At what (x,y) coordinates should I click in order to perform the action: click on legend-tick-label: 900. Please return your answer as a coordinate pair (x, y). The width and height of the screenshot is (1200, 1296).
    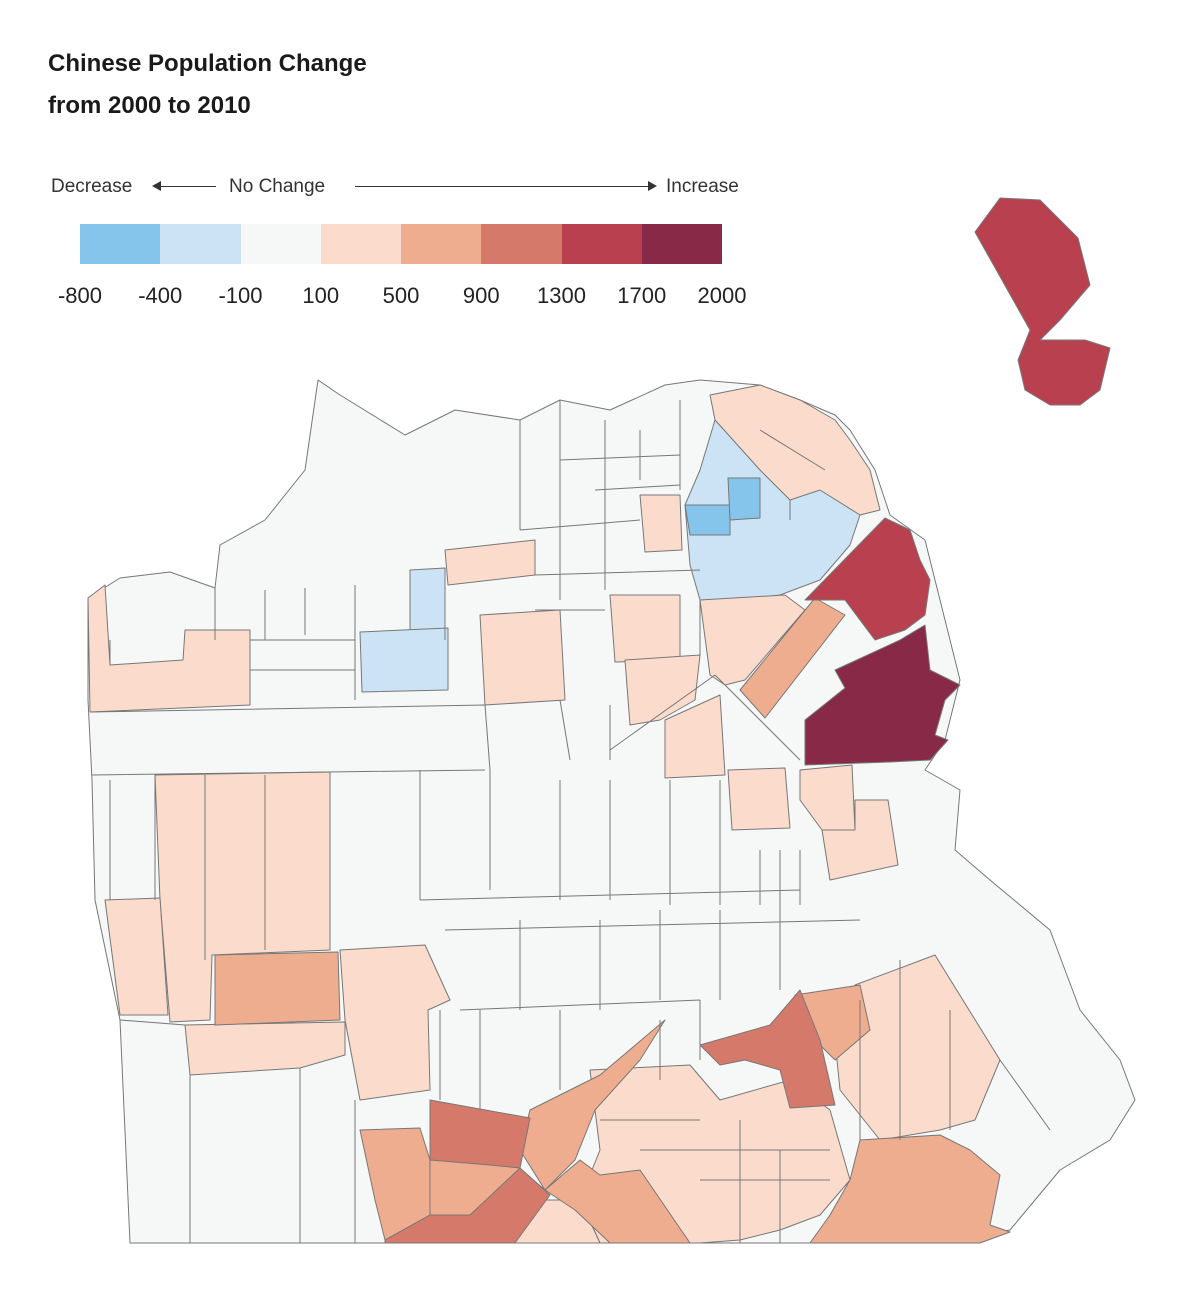
    Looking at the image, I should click on (481, 295).